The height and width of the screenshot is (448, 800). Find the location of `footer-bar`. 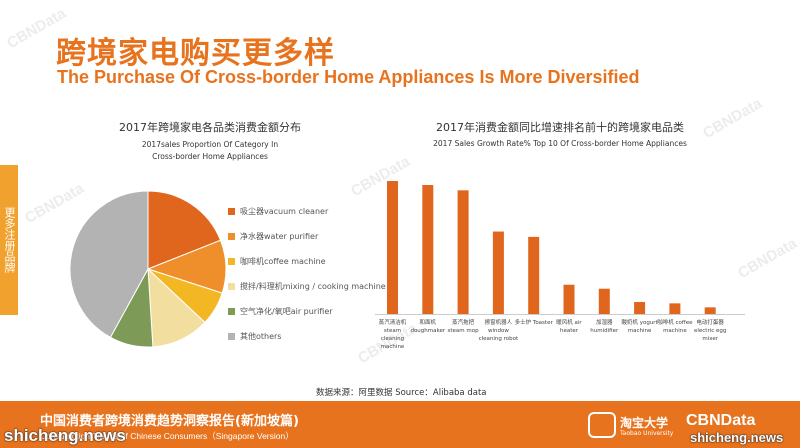

footer-bar is located at coordinates (400, 424).